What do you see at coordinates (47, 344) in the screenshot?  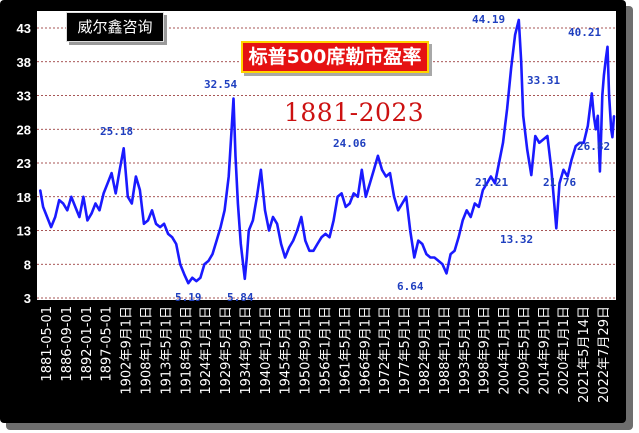 I see `x-tick-label: 1881-05-01` at bounding box center [47, 344].